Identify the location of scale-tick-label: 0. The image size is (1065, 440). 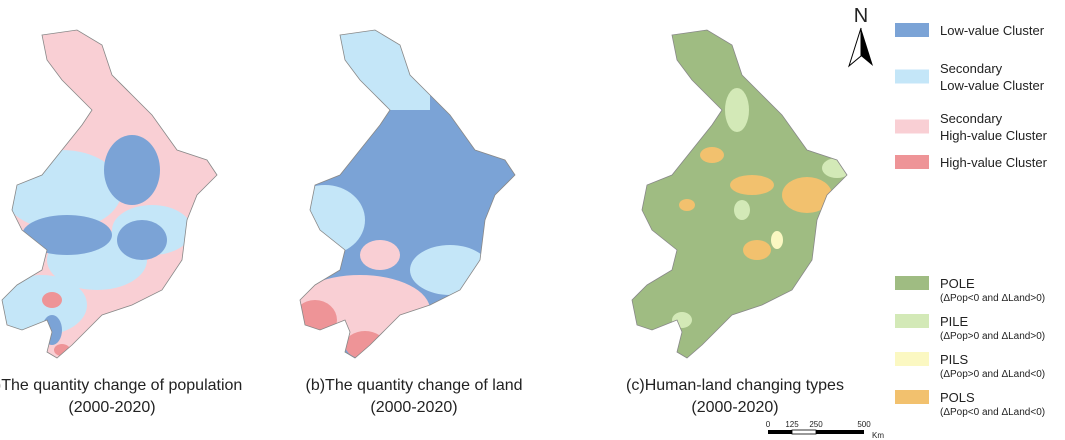
(768, 424).